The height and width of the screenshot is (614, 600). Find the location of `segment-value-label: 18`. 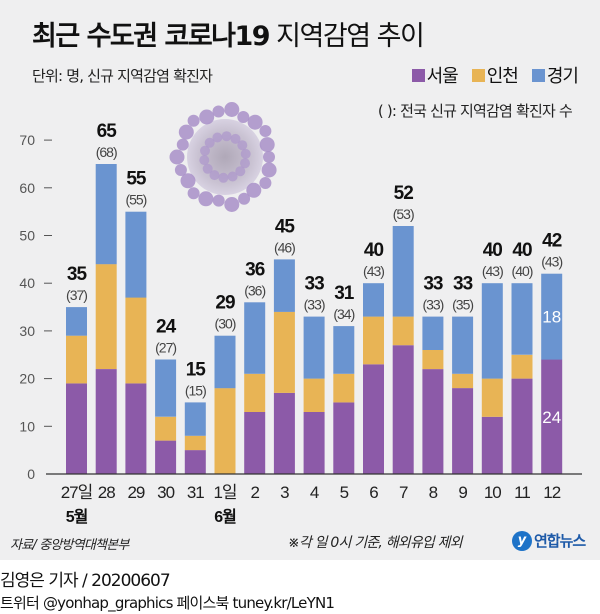

segment-value-label: 18 is located at coordinates (551, 317).